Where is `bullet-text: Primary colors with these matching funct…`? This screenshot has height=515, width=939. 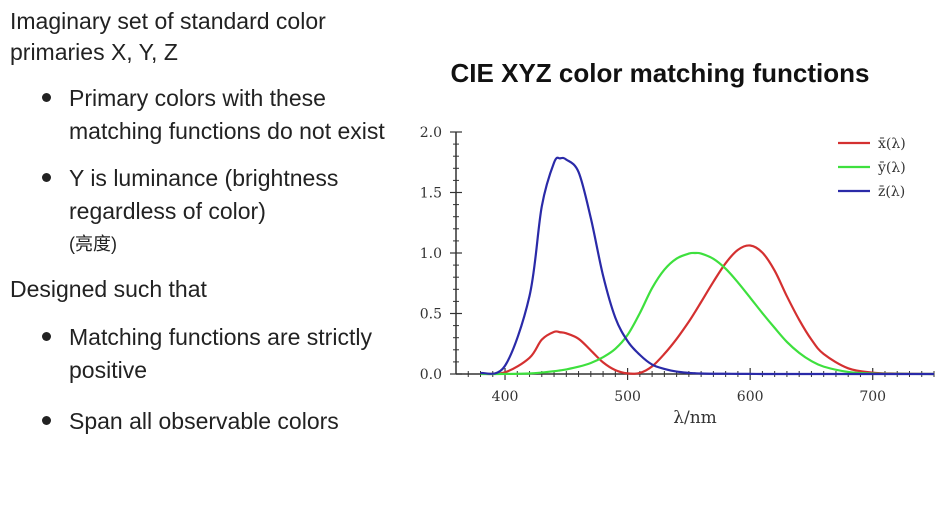 bullet-text: Primary colors with these matching funct… is located at coordinates (227, 114).